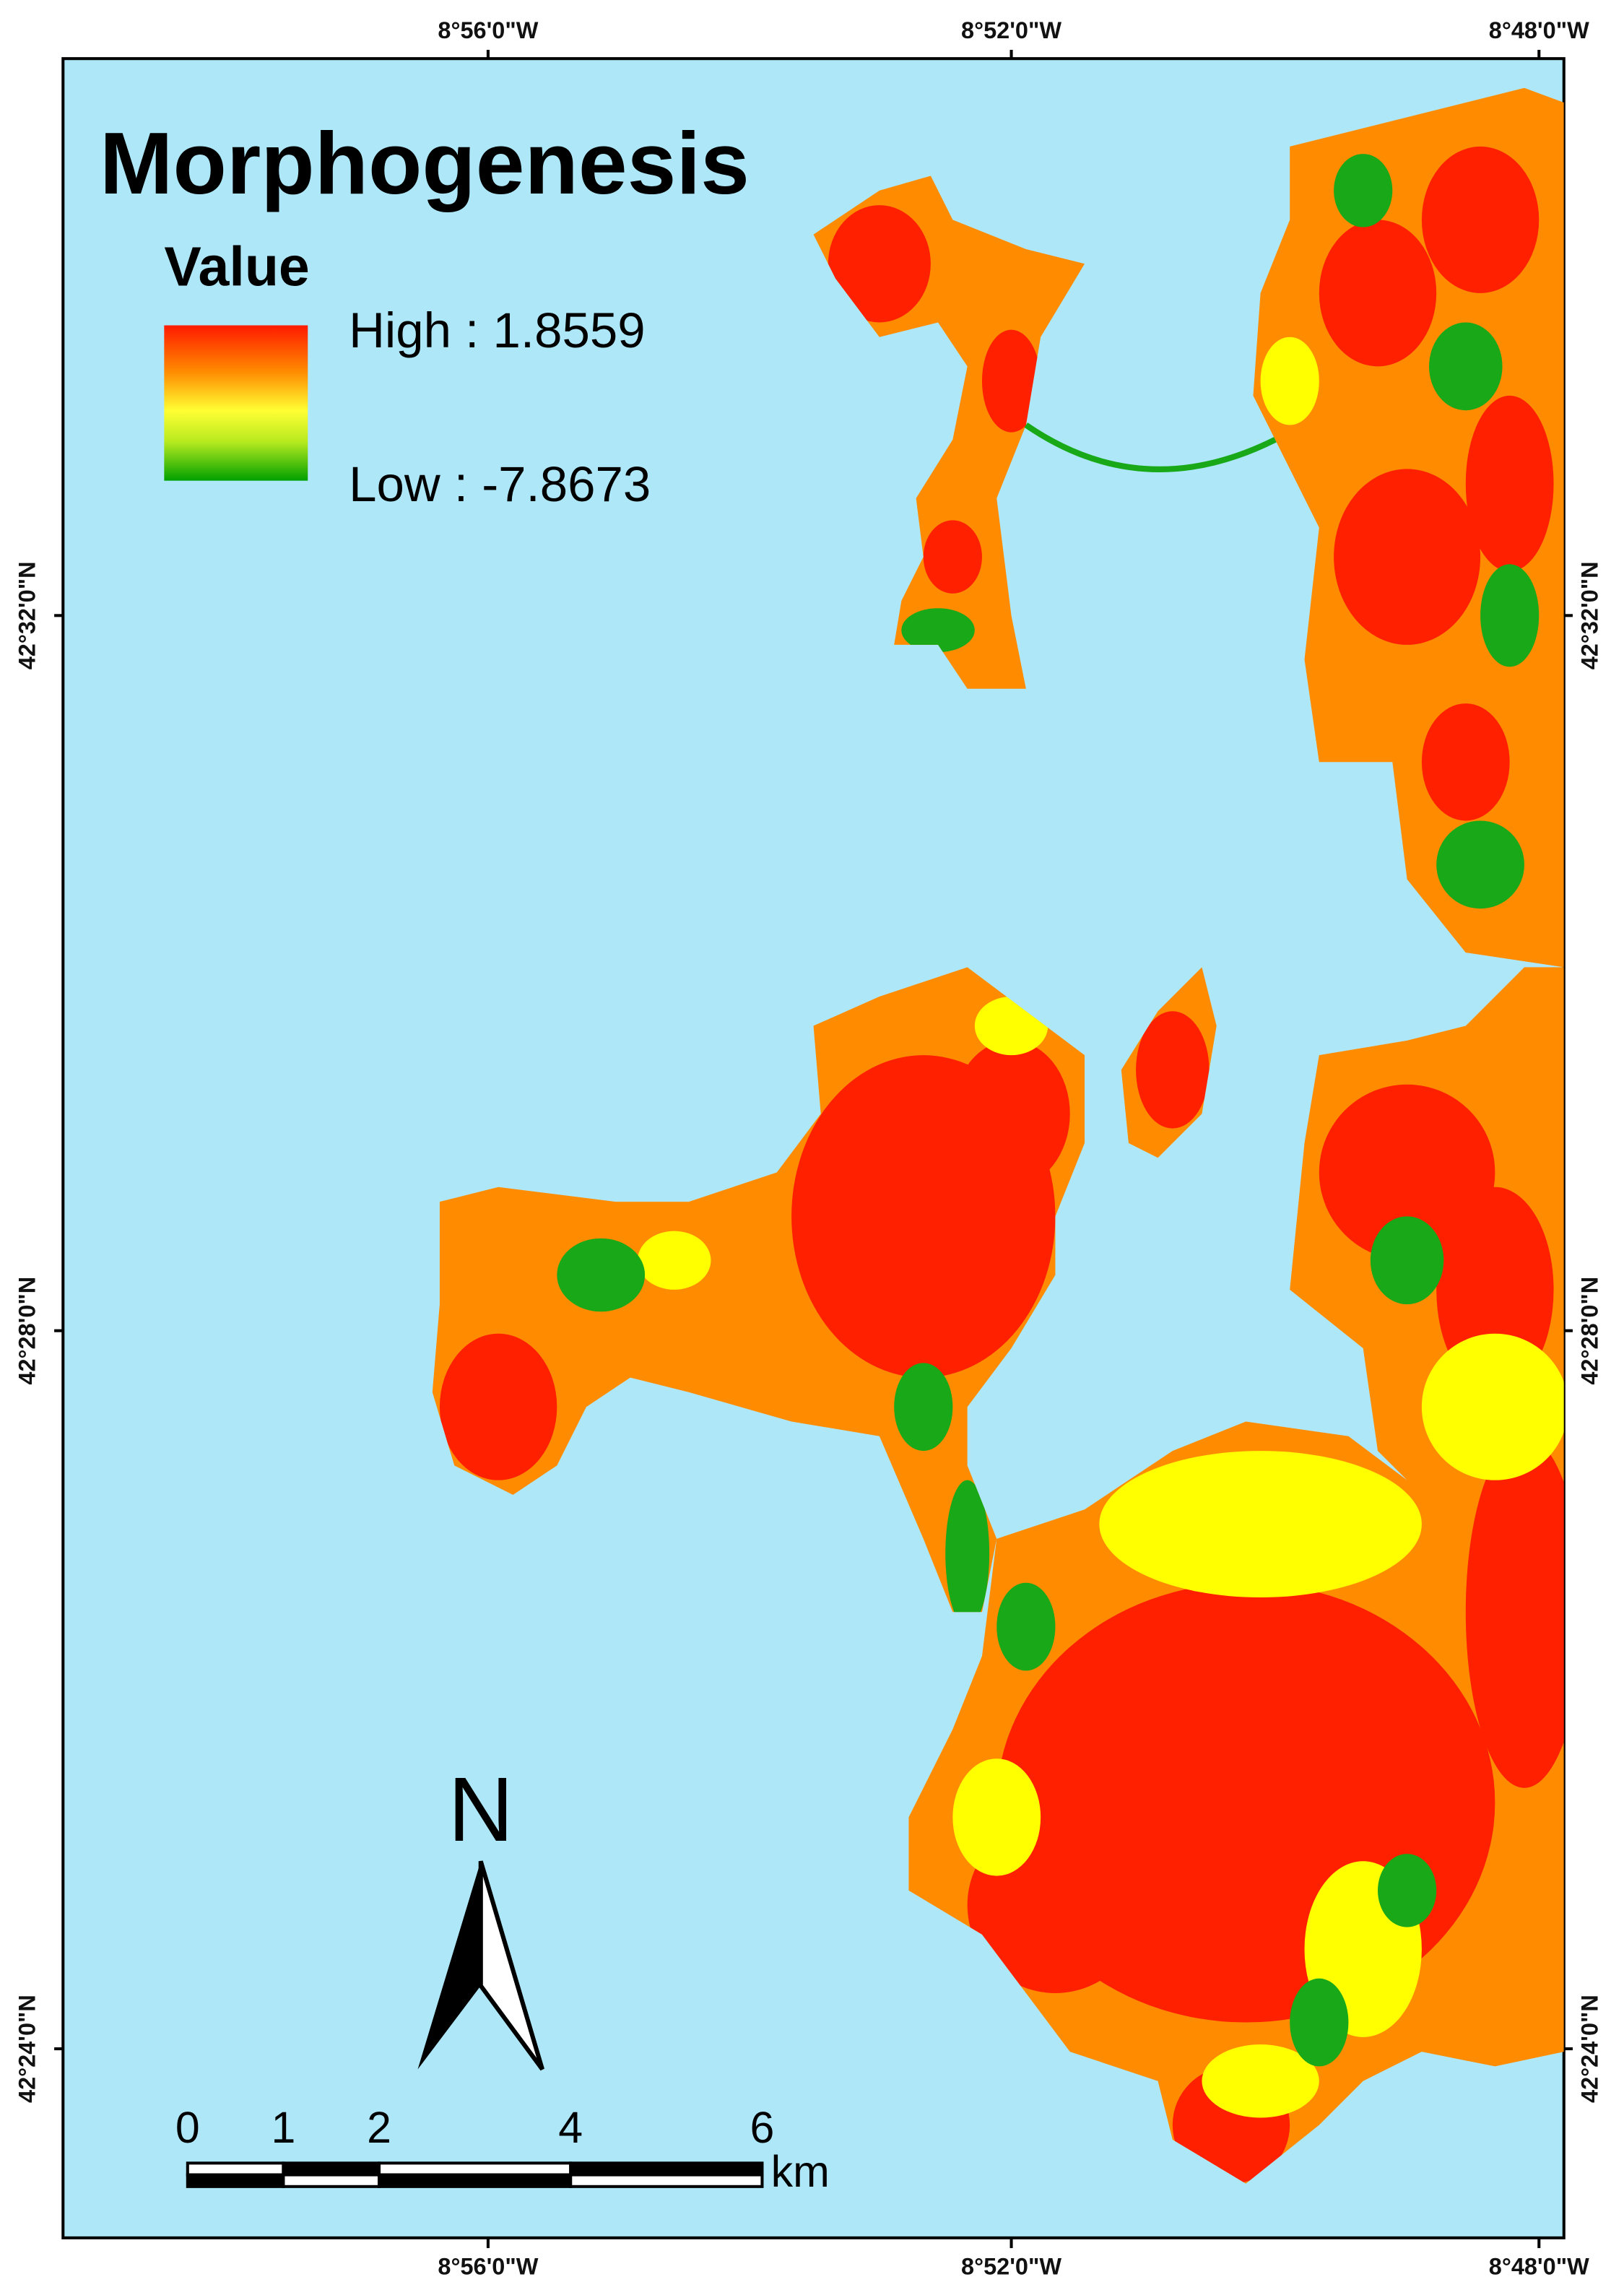 The width and height of the screenshot is (1624, 2295). What do you see at coordinates (283, 2127) in the screenshot?
I see `scale-label: 1` at bounding box center [283, 2127].